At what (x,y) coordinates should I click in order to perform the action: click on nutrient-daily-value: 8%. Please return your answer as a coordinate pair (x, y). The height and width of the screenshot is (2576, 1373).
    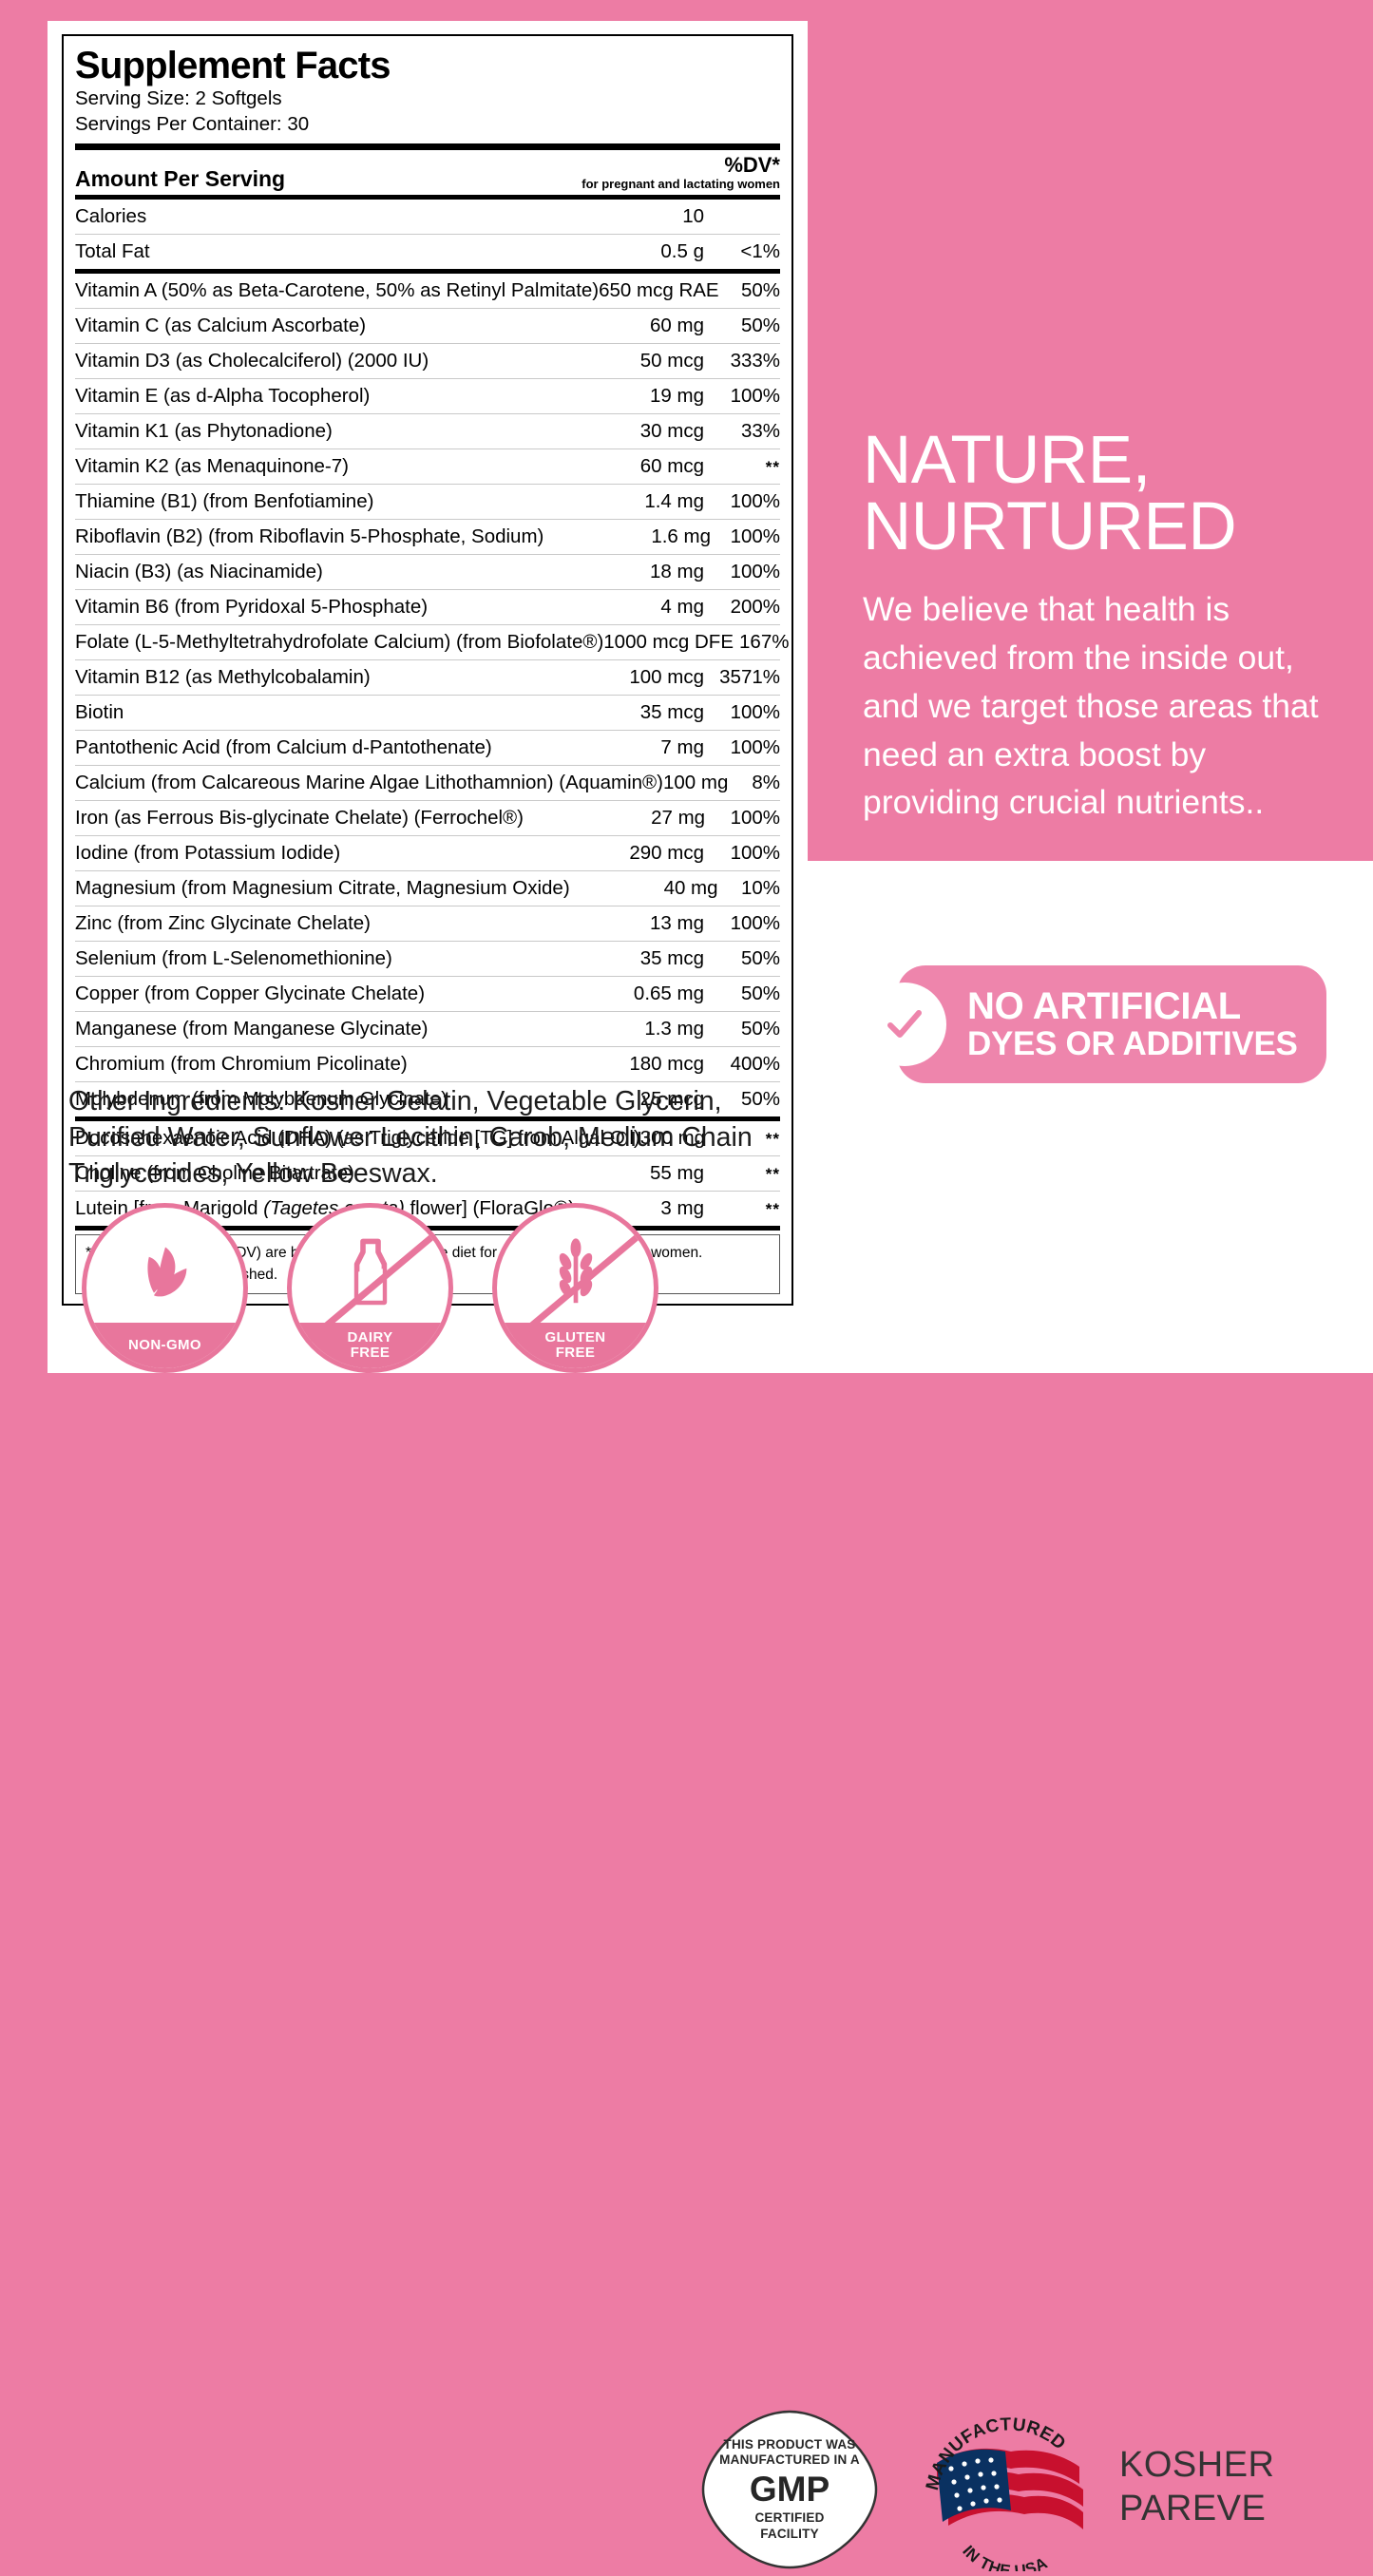
    Looking at the image, I should click on (766, 783).